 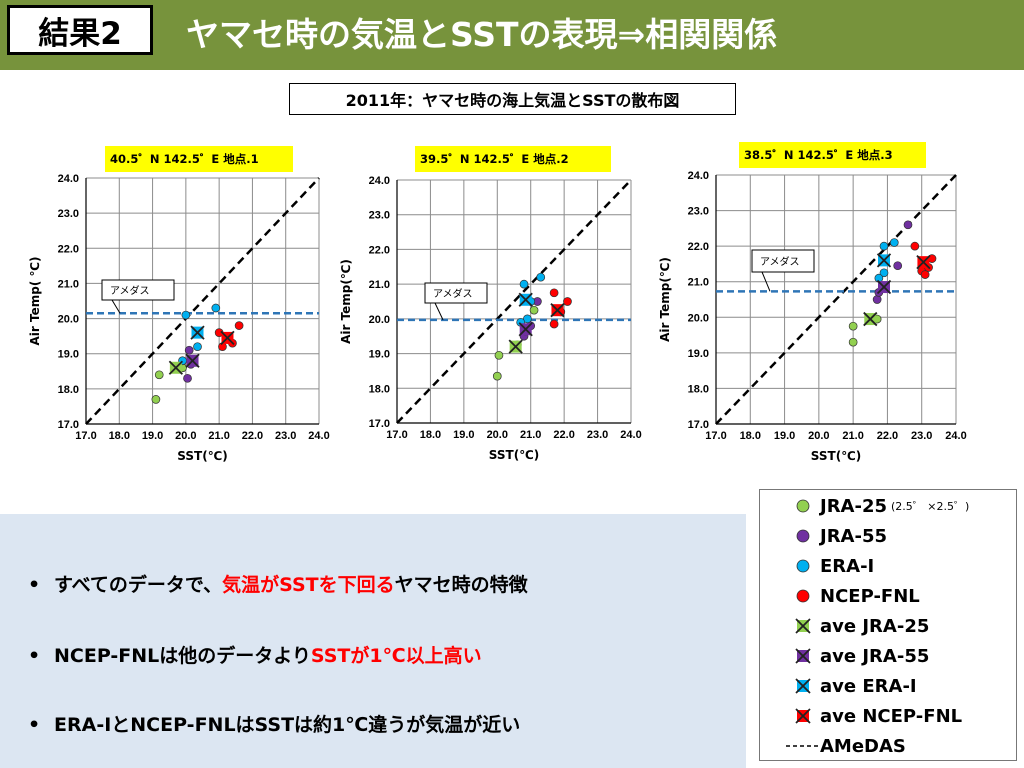 What do you see at coordinates (868, 686) in the screenshot?
I see `legend-label: ave ERA-I` at bounding box center [868, 686].